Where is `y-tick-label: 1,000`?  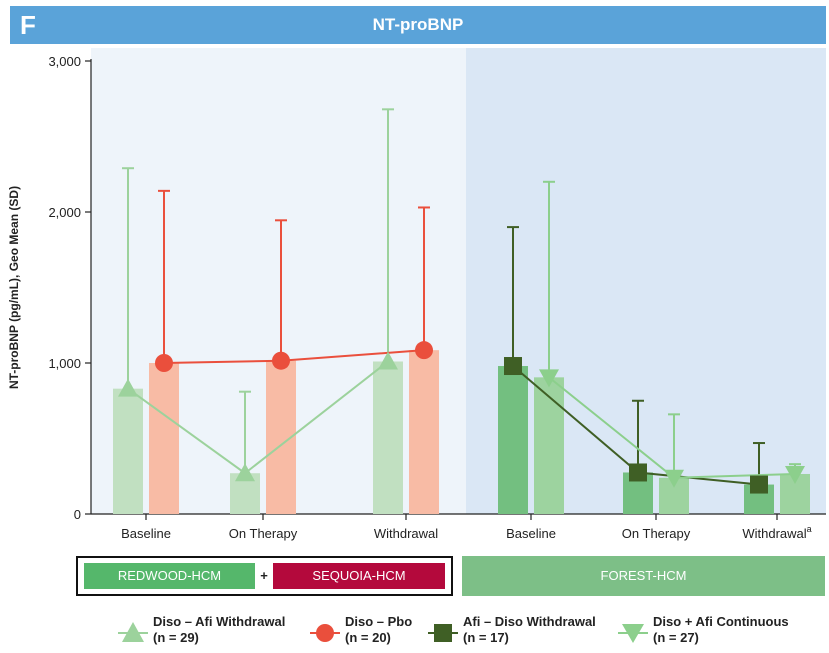
y-tick-label: 1,000 is located at coordinates (64, 363).